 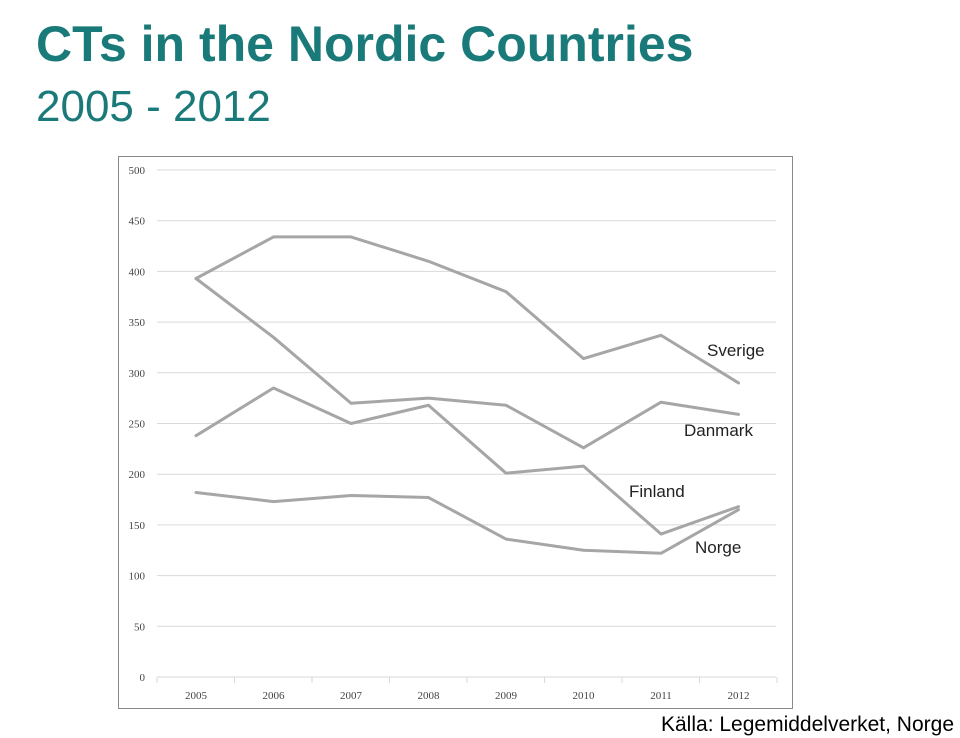 What do you see at coordinates (137, 272) in the screenshot?
I see `y-tick-label: 400` at bounding box center [137, 272].